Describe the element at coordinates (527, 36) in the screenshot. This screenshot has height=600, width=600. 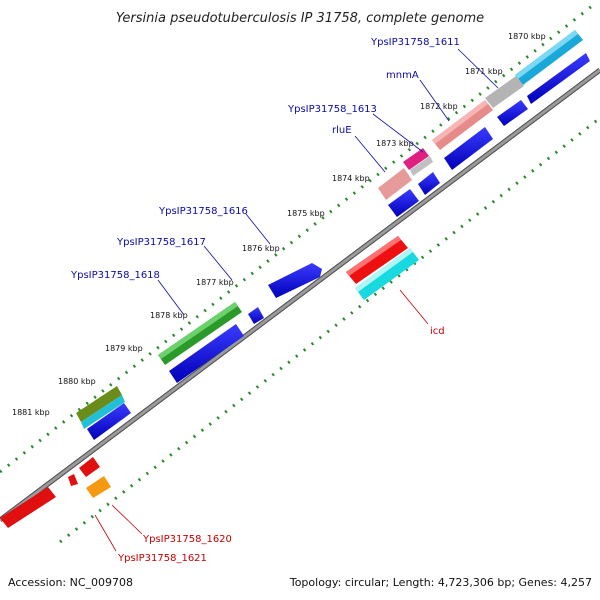
I see `kbp-tick-1870: 1870 kbp` at that location.